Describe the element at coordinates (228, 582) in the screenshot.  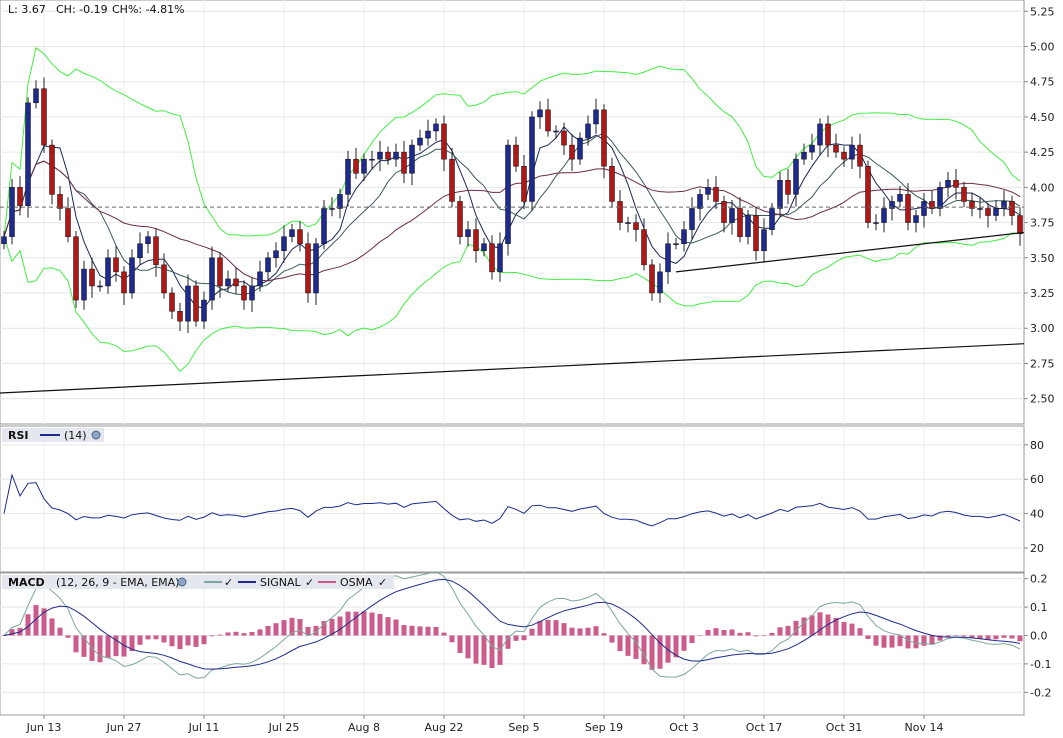
I see `macd-check-icon: ✓` at that location.